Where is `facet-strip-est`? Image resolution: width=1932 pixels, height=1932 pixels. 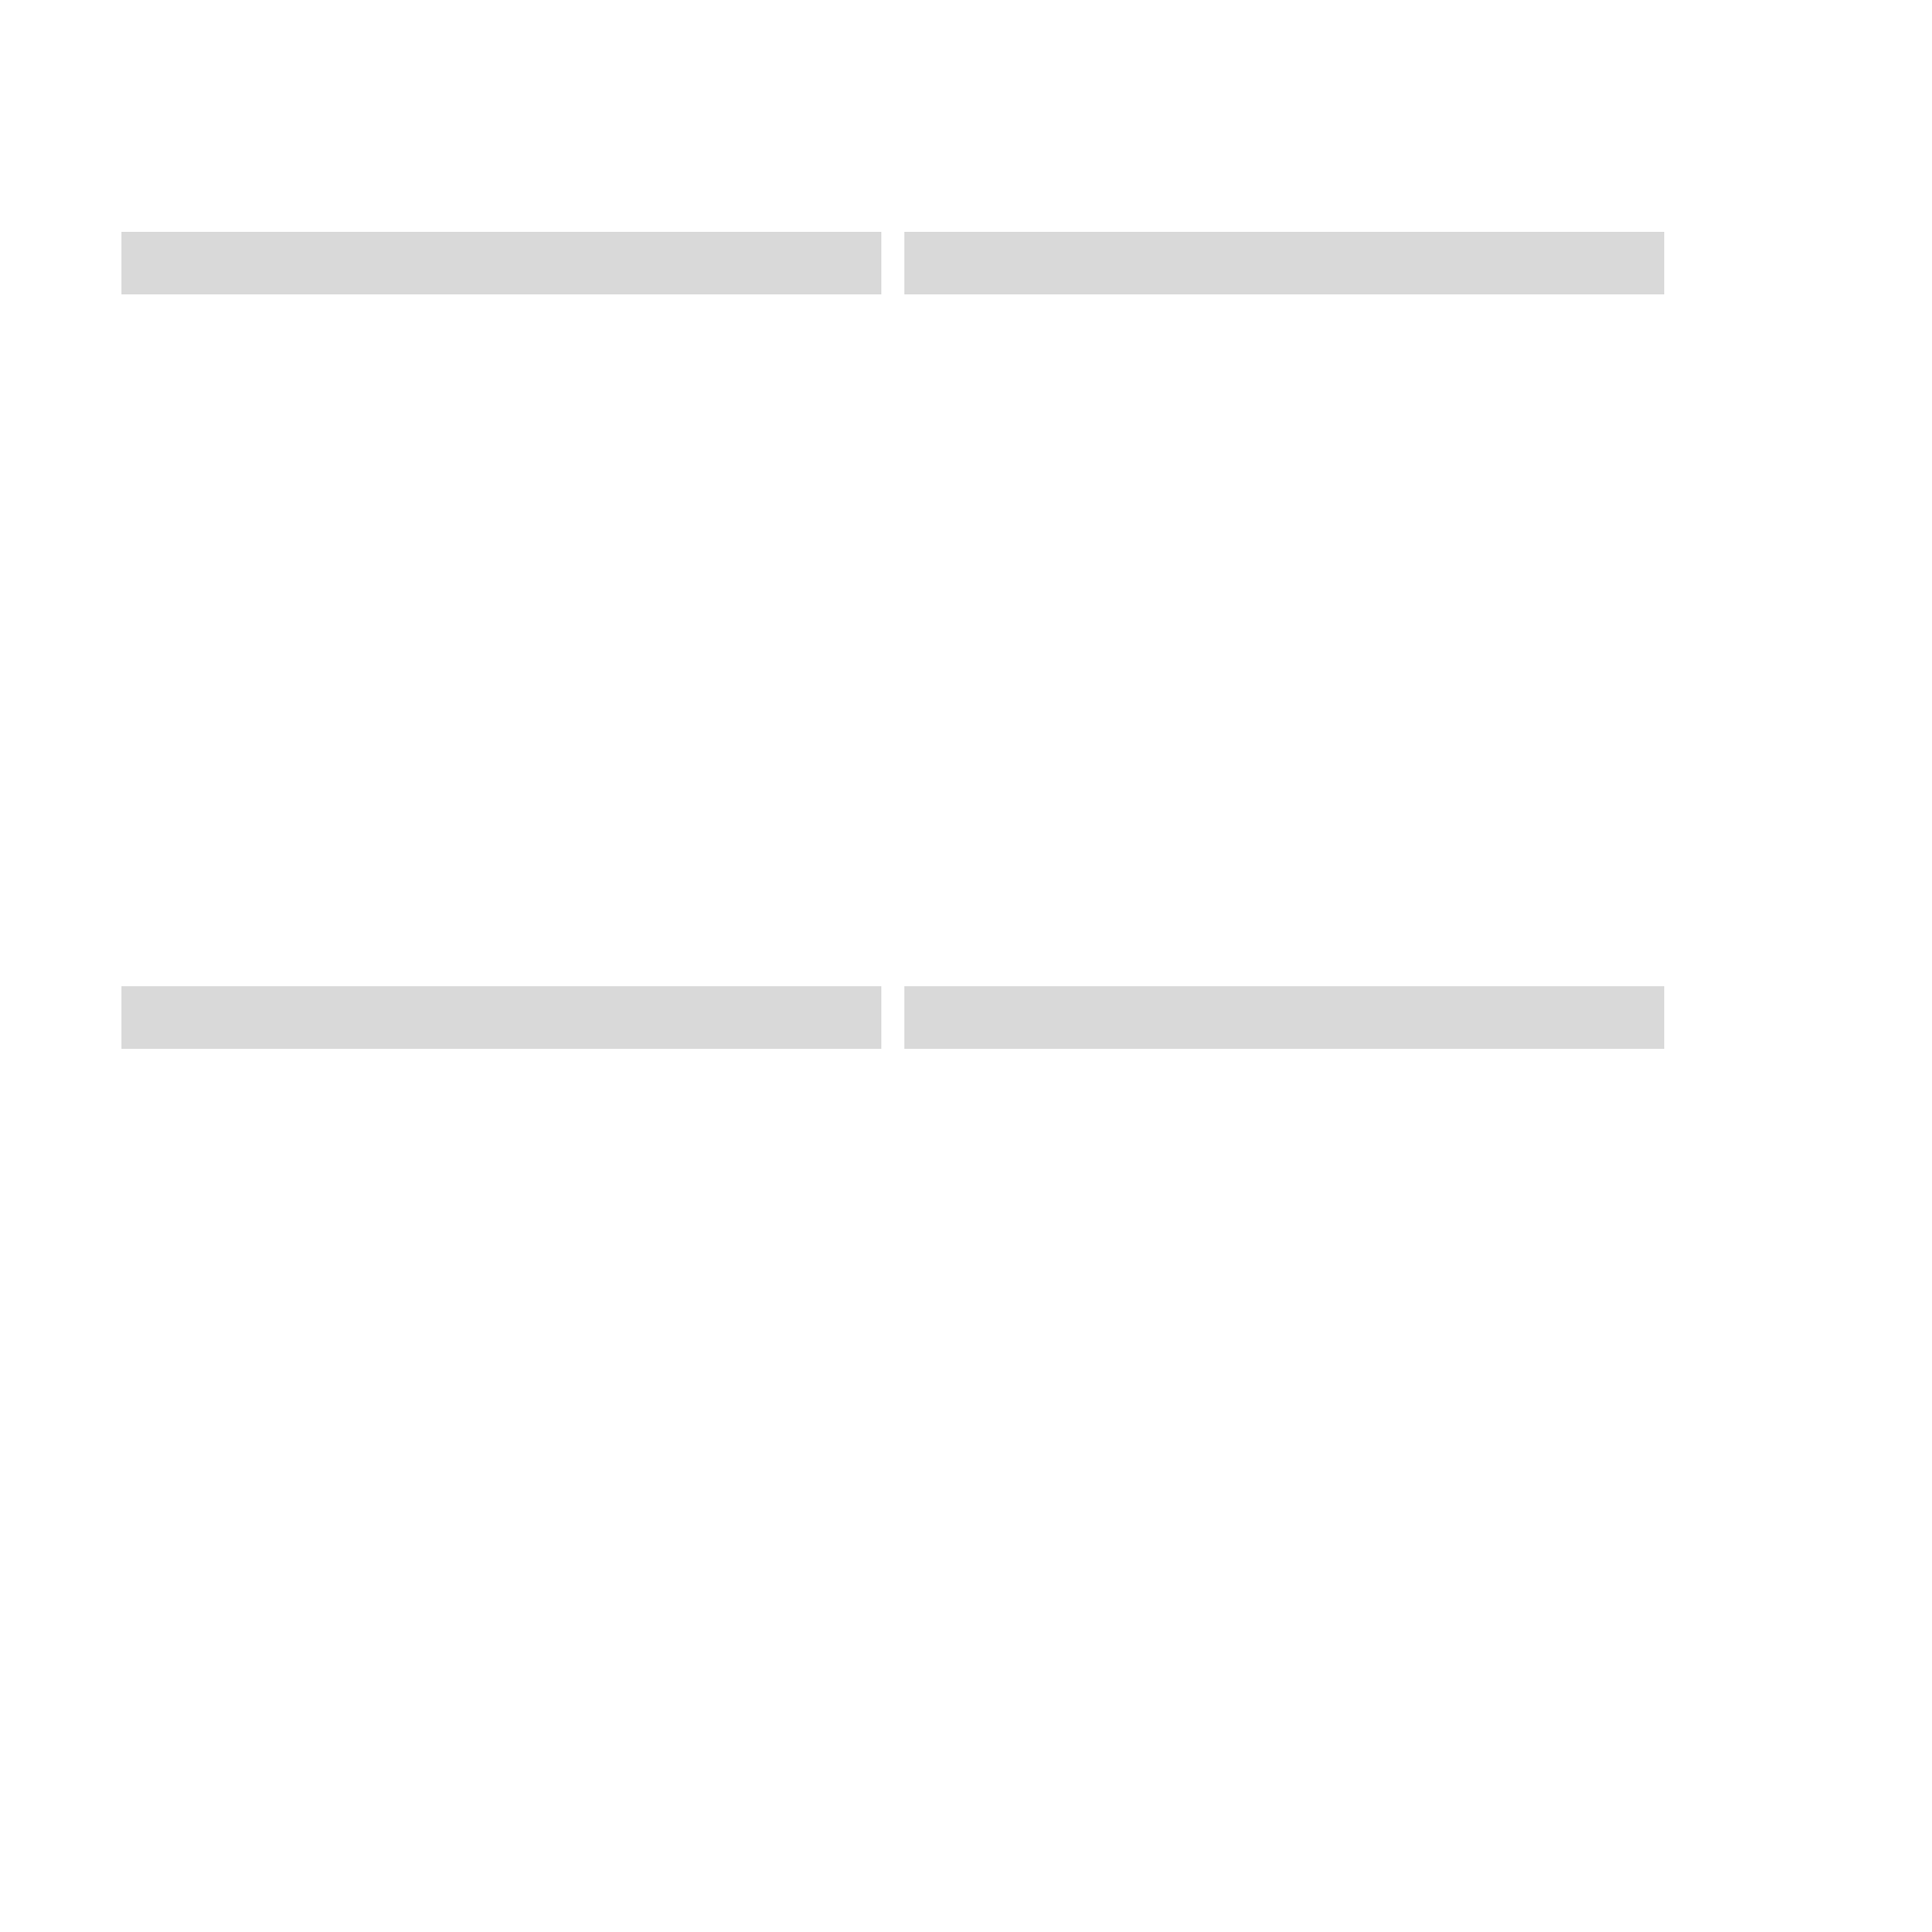
facet-strip-est is located at coordinates (501, 263).